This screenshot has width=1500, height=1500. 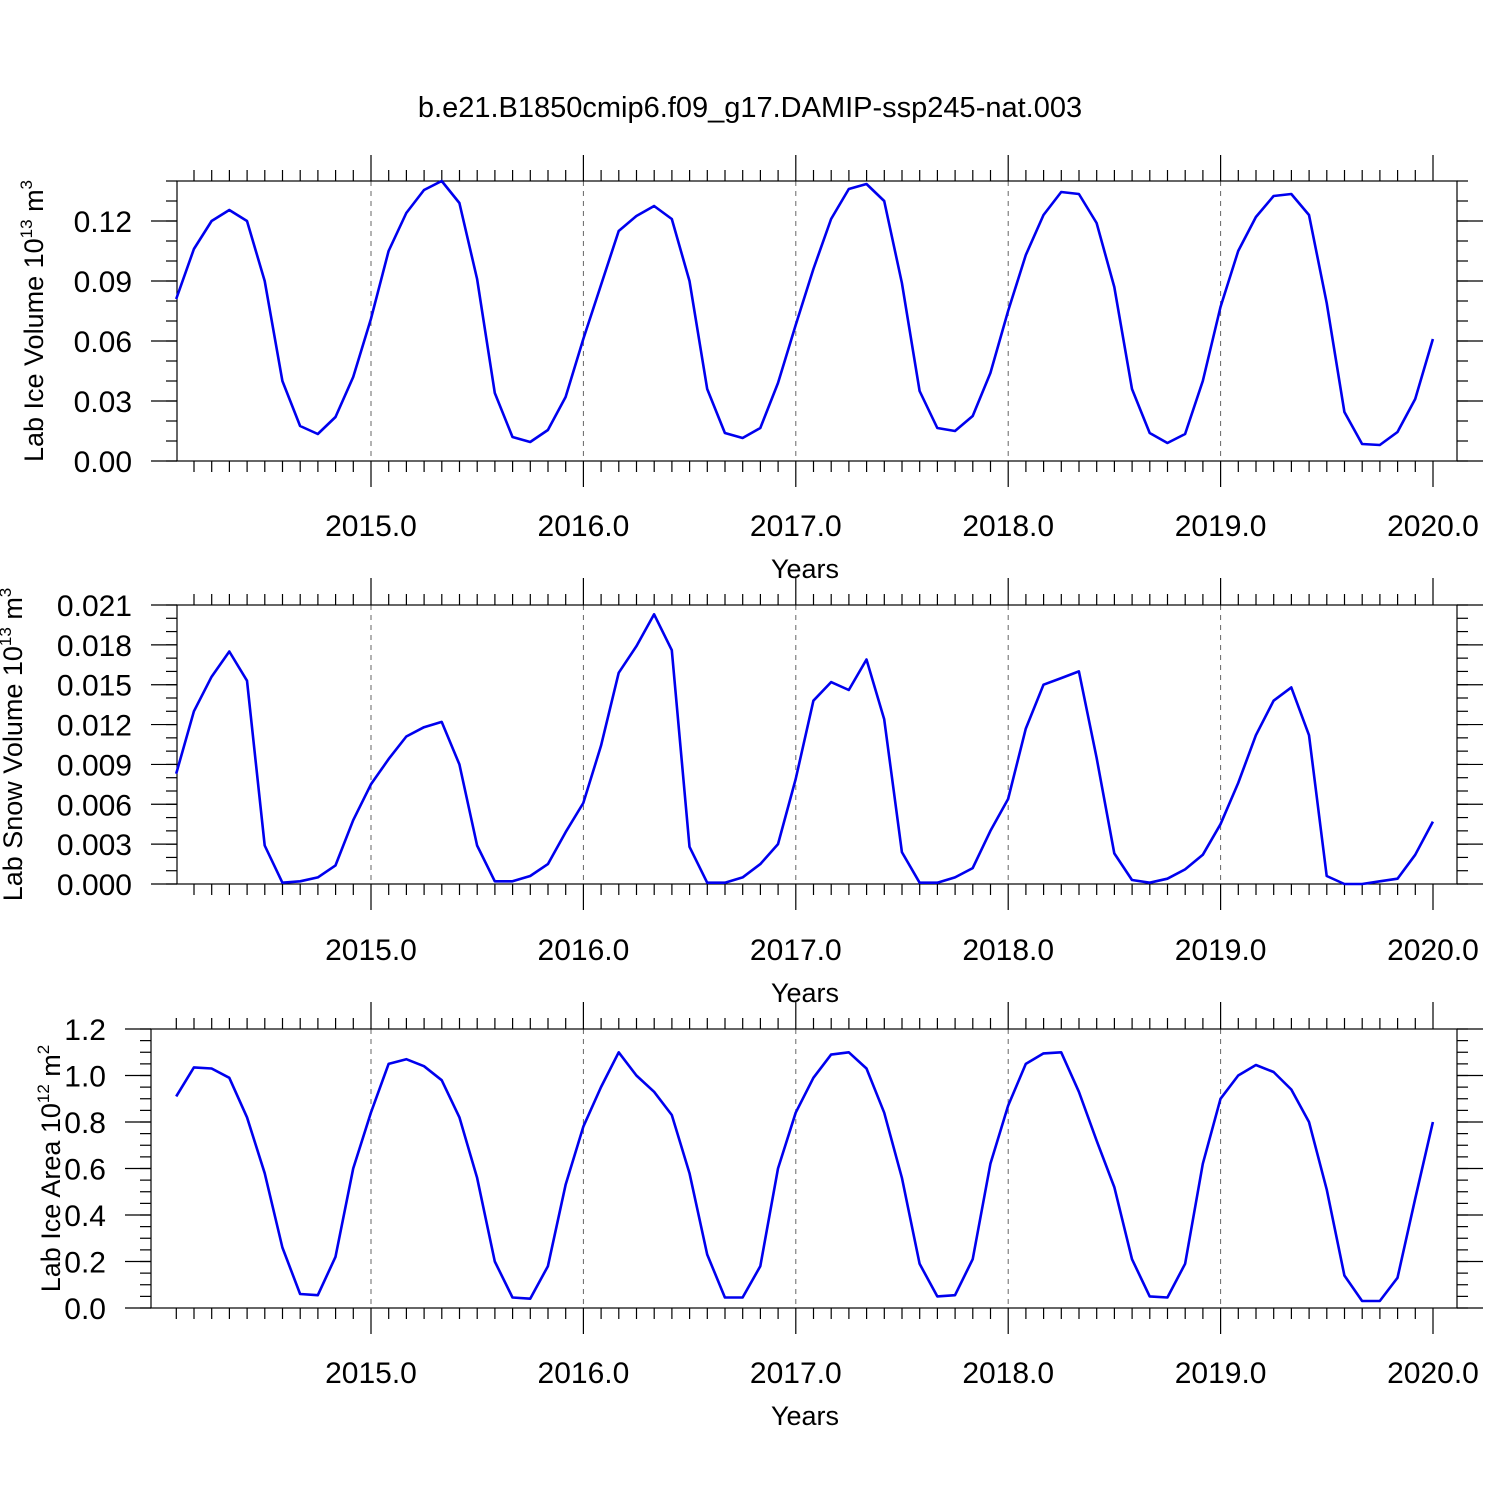 I want to click on y-tick-label: 0.015, so click(x=94, y=686).